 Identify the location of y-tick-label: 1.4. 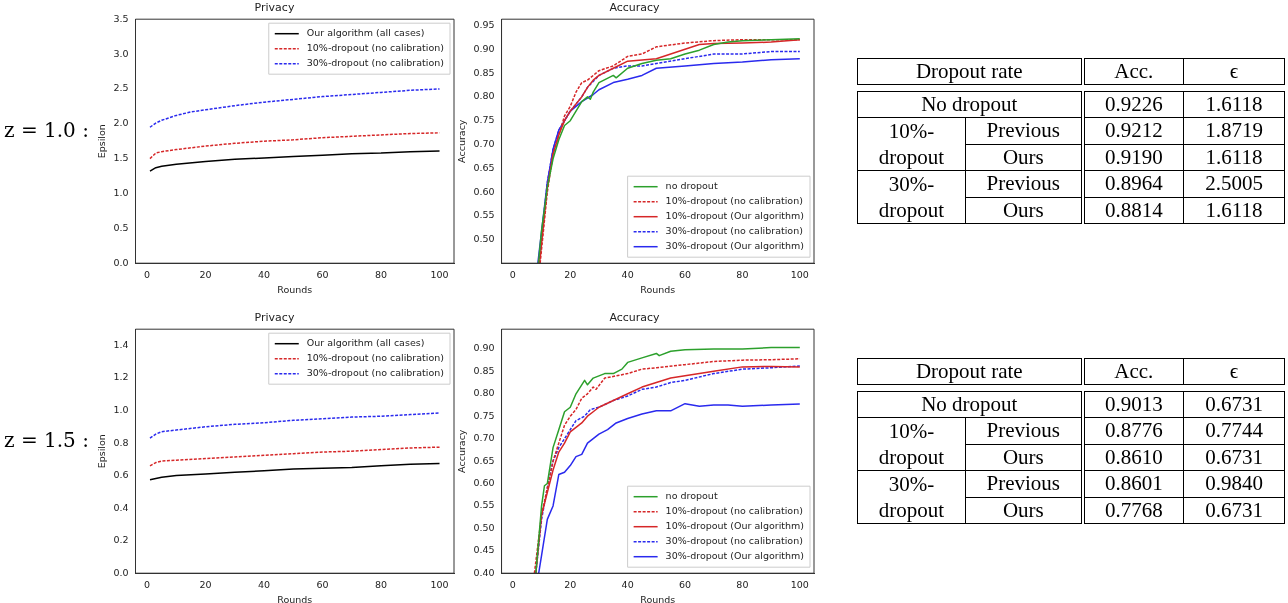
(121, 344).